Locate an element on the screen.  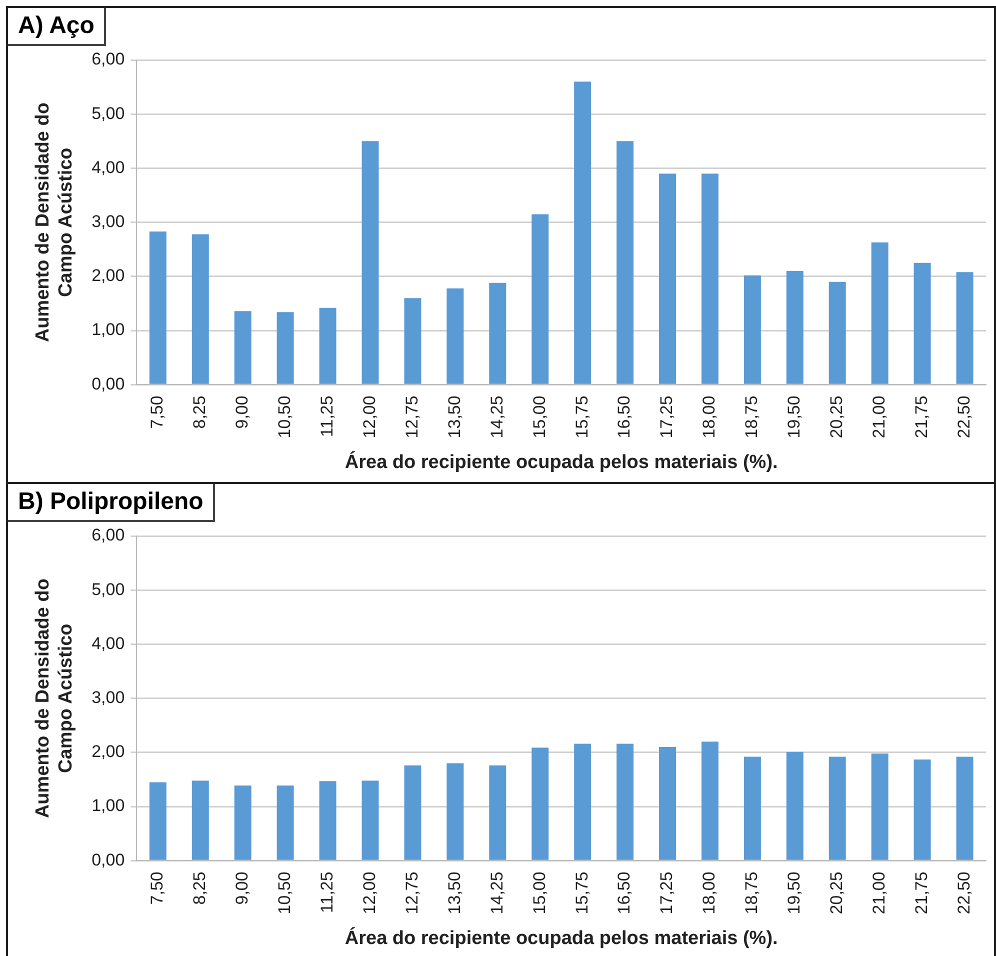
chart-title: B) Polipropileno is located at coordinates (112, 503).